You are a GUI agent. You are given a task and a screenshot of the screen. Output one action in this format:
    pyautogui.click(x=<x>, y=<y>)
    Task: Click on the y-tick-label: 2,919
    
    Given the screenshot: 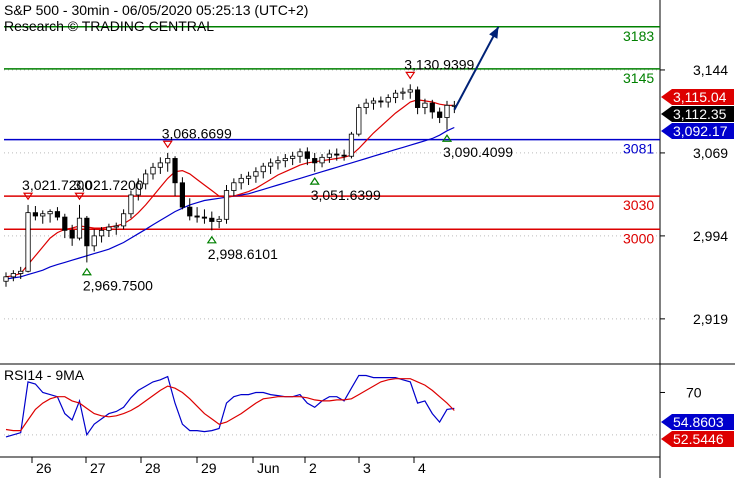 What is the action you would take?
    pyautogui.click(x=710, y=319)
    